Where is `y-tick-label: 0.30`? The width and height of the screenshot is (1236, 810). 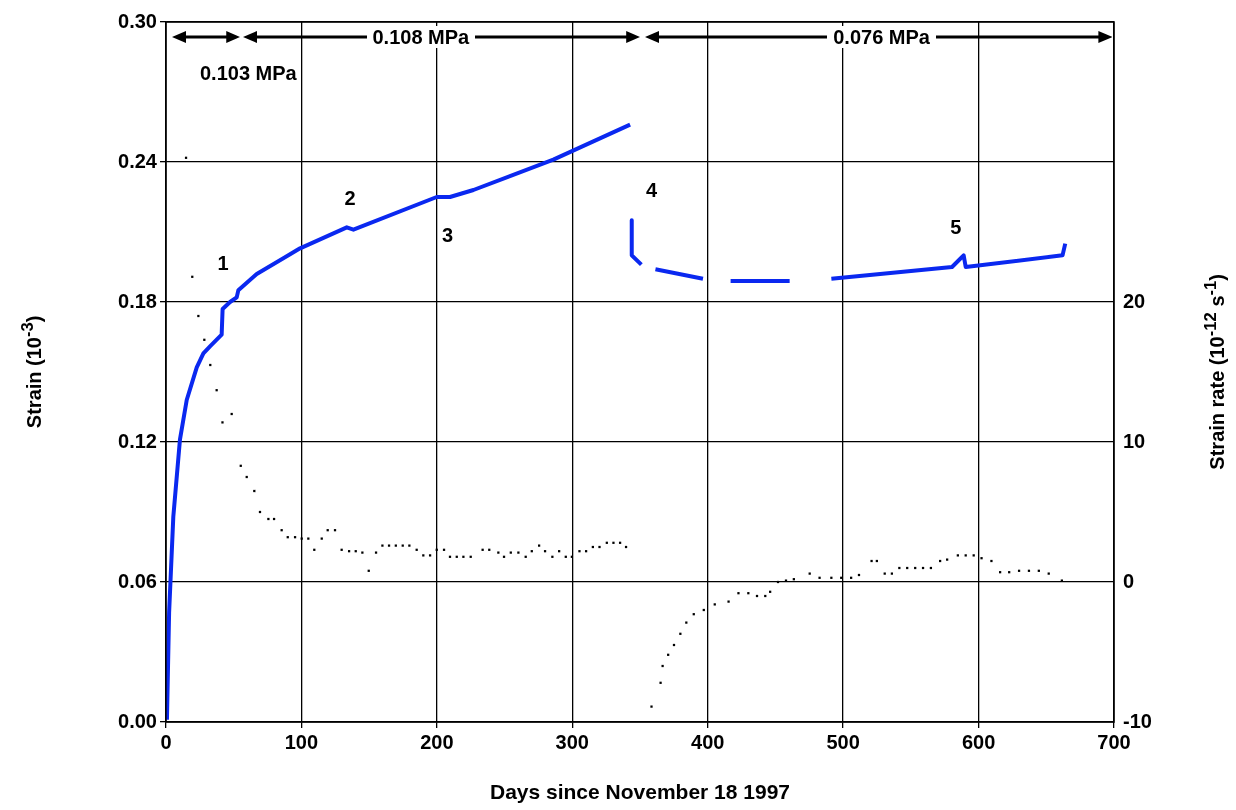 y-tick-label: 0.30 is located at coordinates (137, 20).